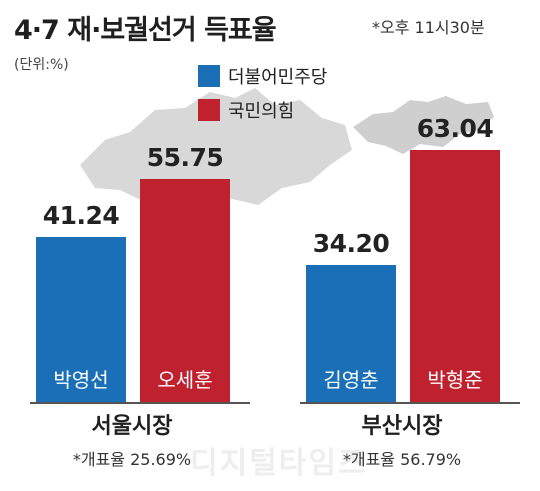 Image resolution: width=540 pixels, height=491 pixels. Describe the element at coordinates (185, 290) in the screenshot. I see `bar-seoul-oh-se-hoon` at that location.